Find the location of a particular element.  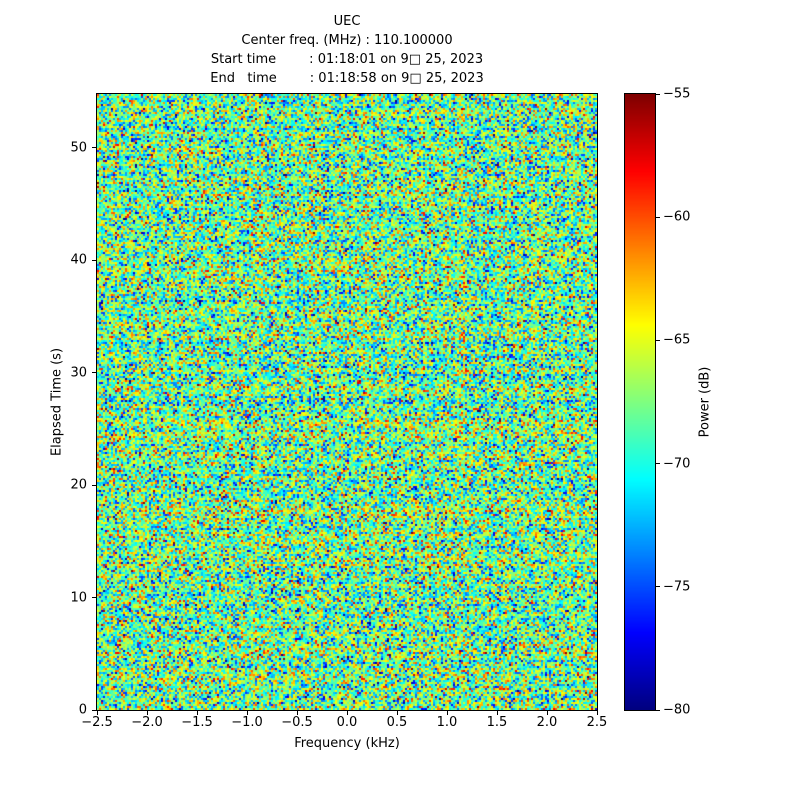

x-tick-label: 0.5 is located at coordinates (397, 722).